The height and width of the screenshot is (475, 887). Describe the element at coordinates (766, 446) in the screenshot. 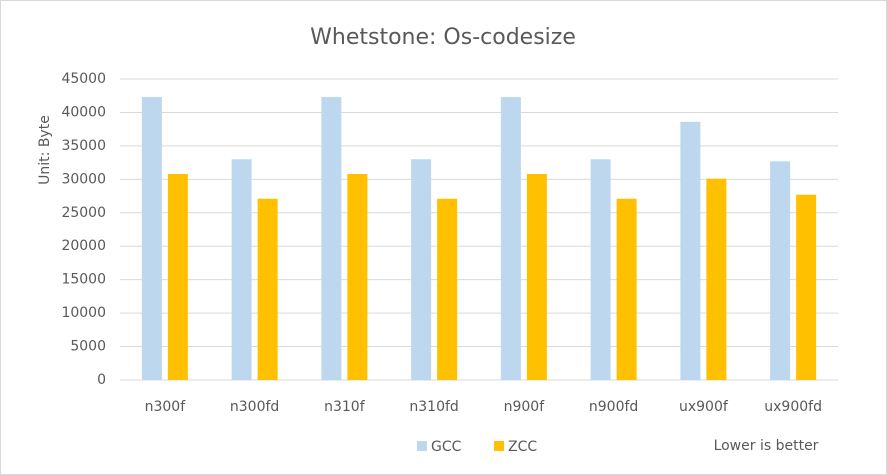

I see `annotation: Lower is better` at that location.